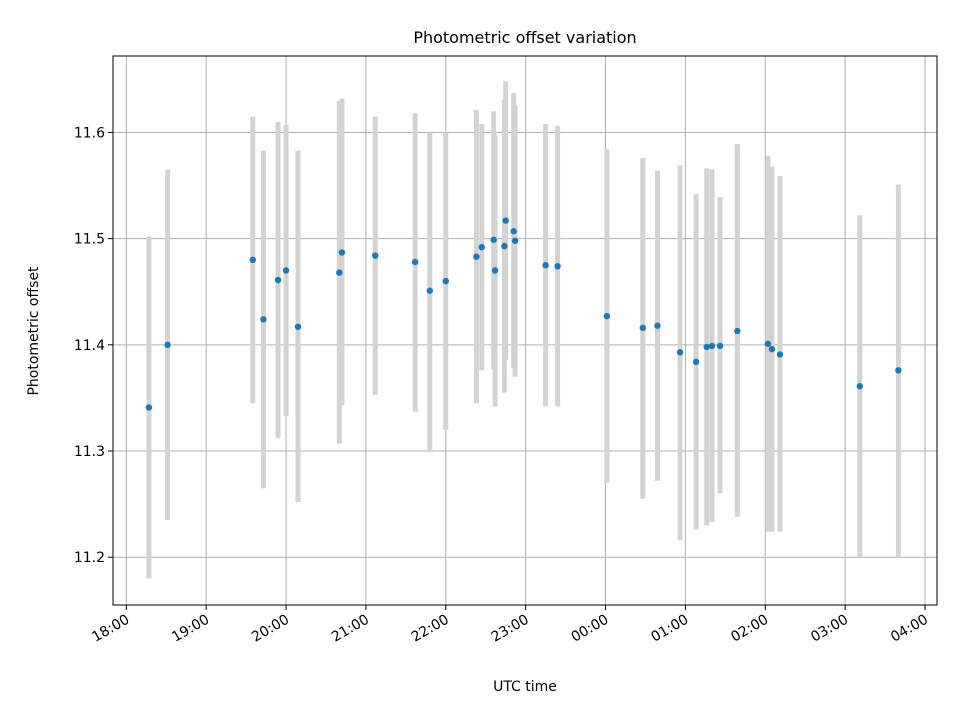 Image resolution: width=960 pixels, height=725 pixels. I want to click on y-tick-label: 11.2, so click(89, 558).